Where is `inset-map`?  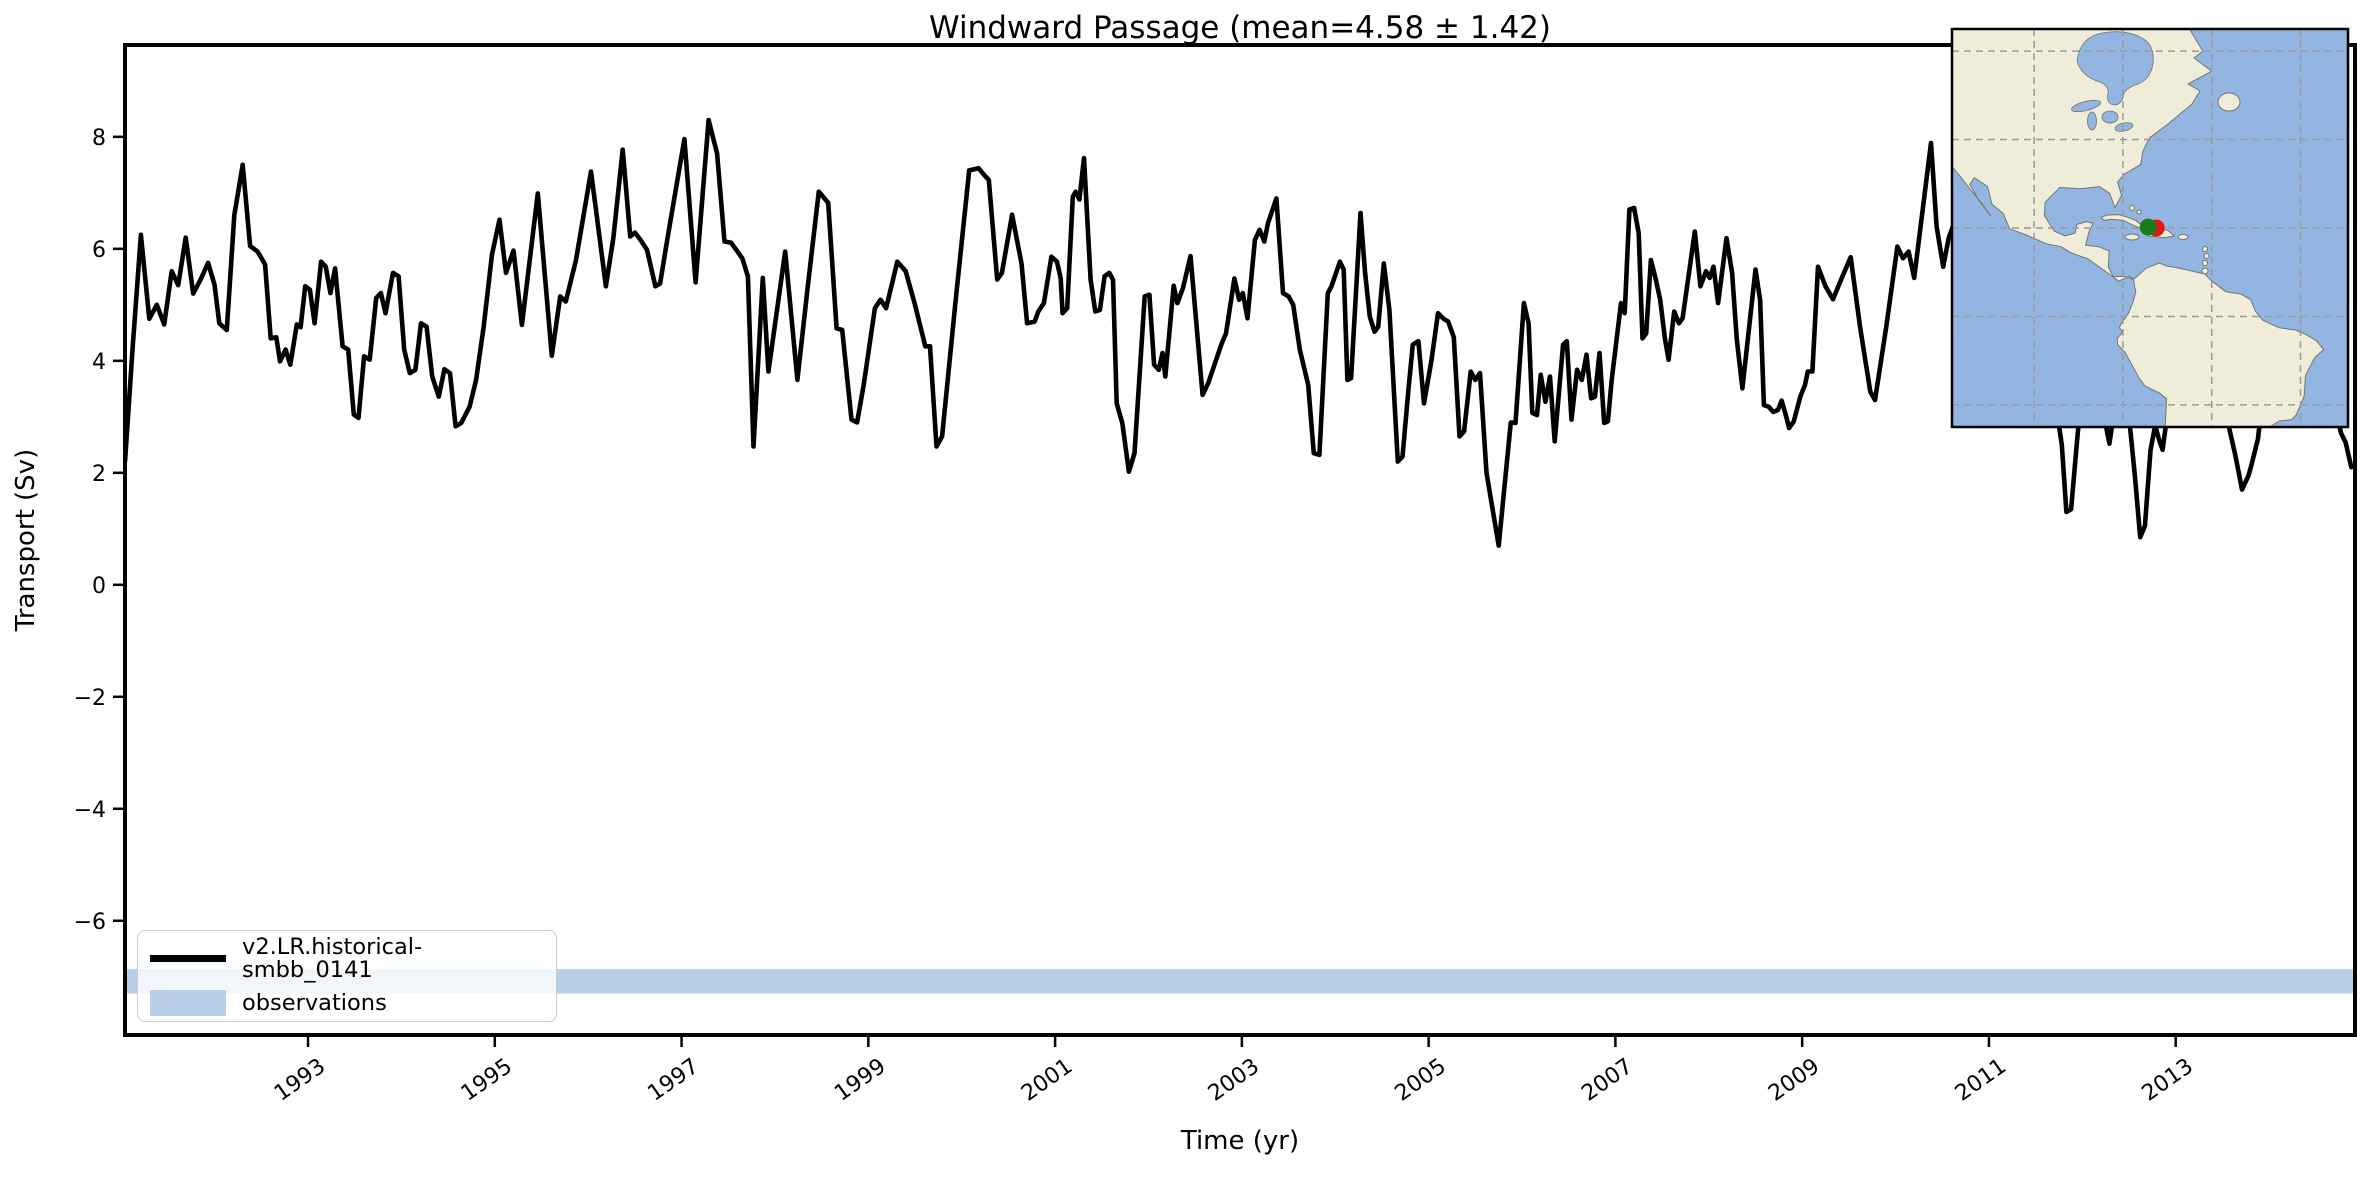
inset-map is located at coordinates (2150, 228).